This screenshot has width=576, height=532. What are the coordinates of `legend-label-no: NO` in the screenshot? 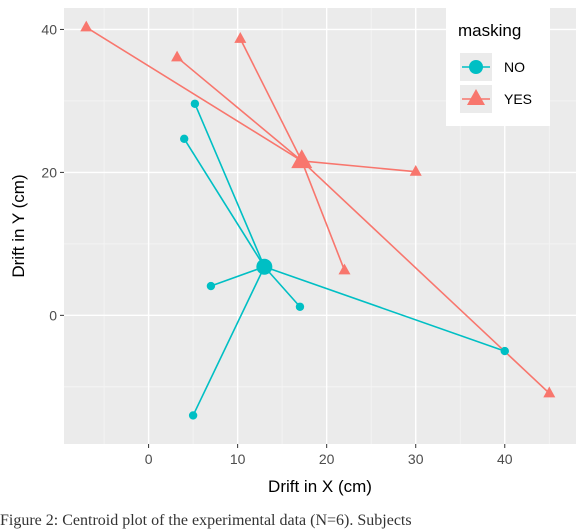 It's located at (514, 67).